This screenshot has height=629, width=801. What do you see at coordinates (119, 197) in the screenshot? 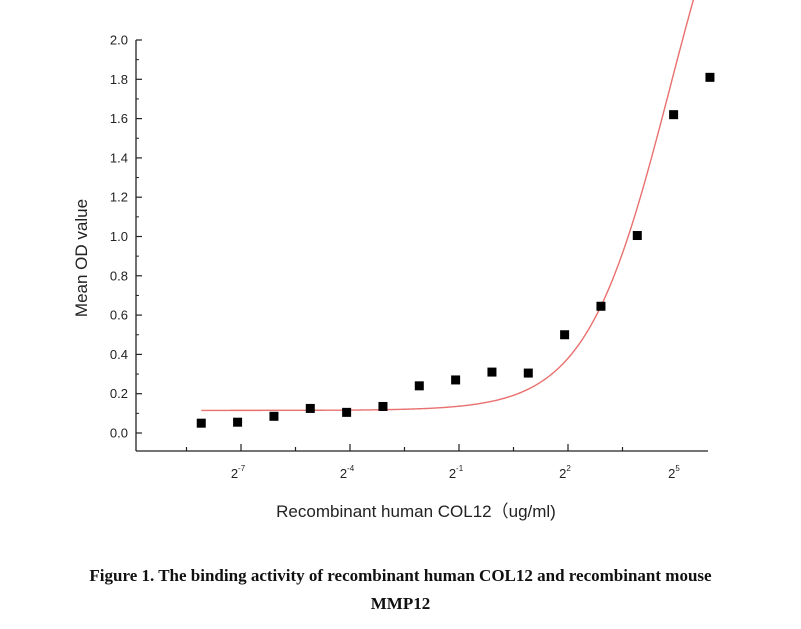
I see `y-tick-label: 1.2` at bounding box center [119, 197].